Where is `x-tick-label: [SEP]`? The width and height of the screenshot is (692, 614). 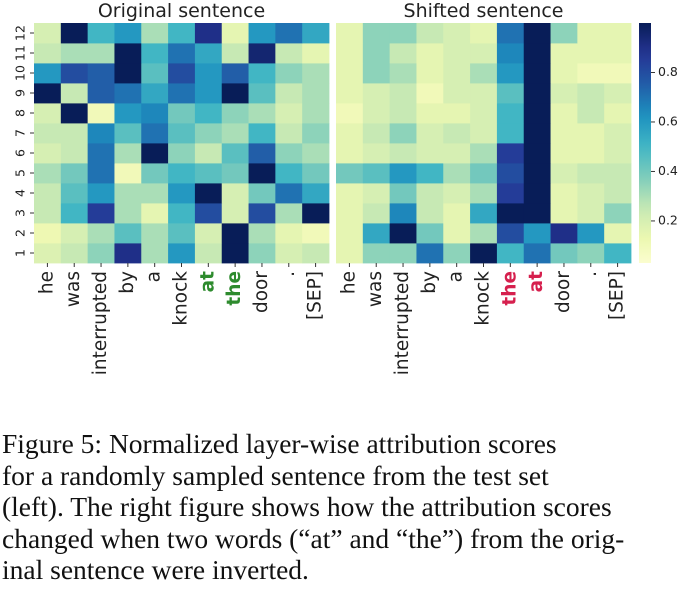 x-tick-label: [SEP] is located at coordinates (315, 295).